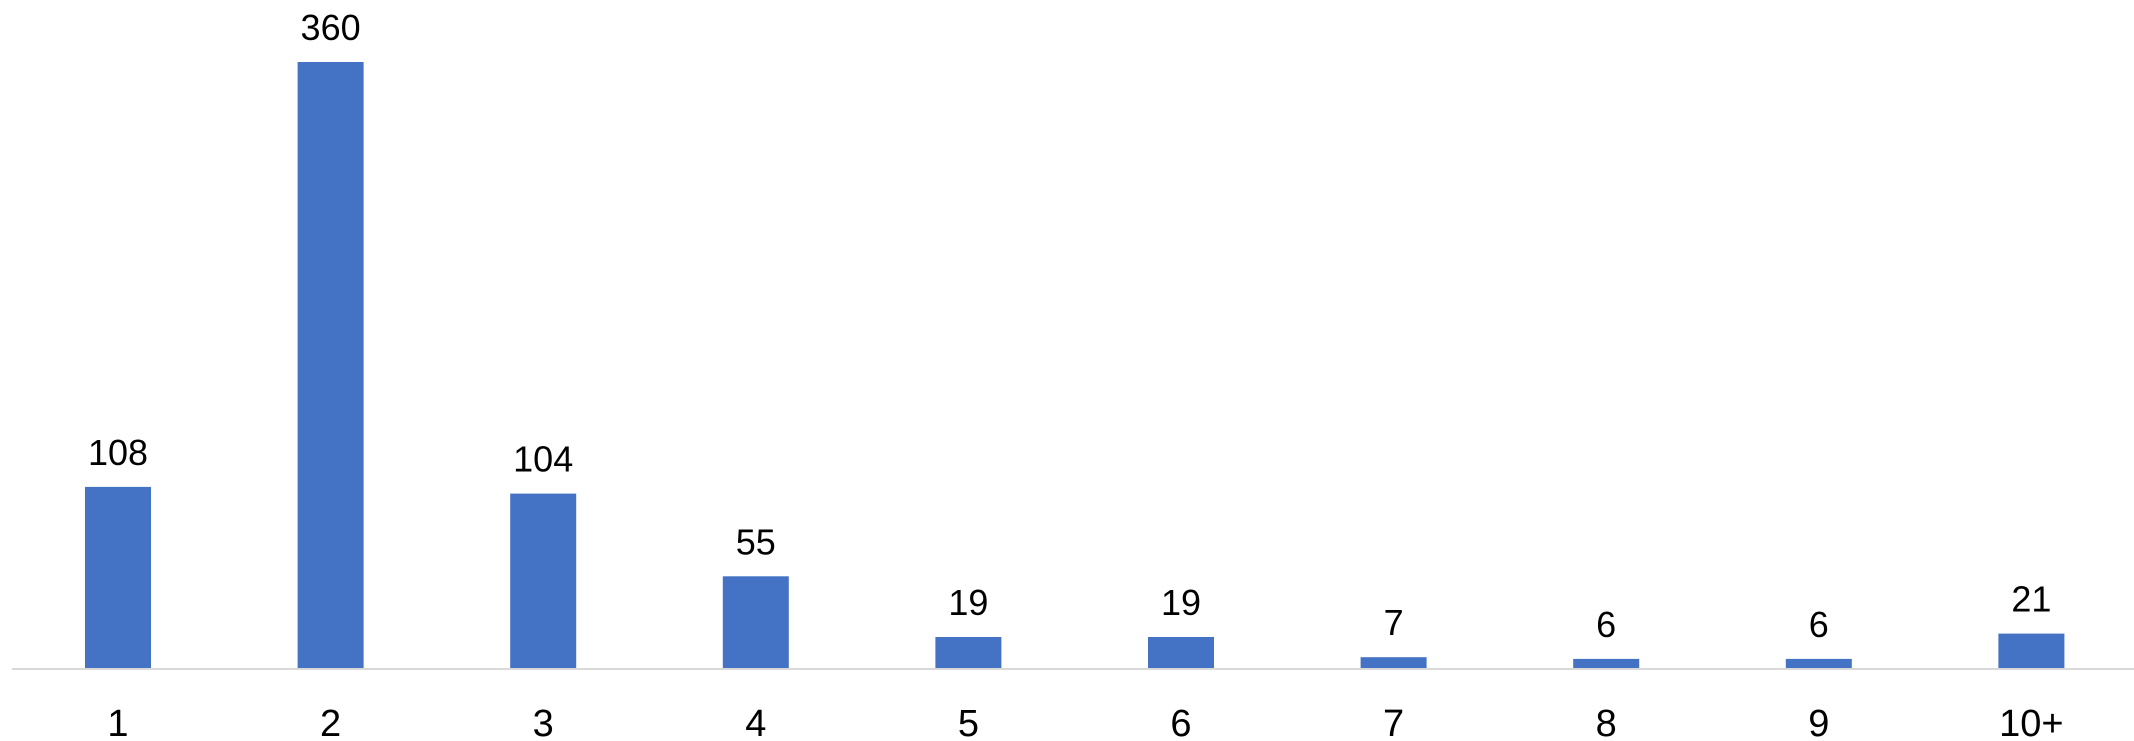 The width and height of the screenshot is (2134, 741). What do you see at coordinates (2031, 722) in the screenshot?
I see `x-tick-label-10+: 10+` at bounding box center [2031, 722].